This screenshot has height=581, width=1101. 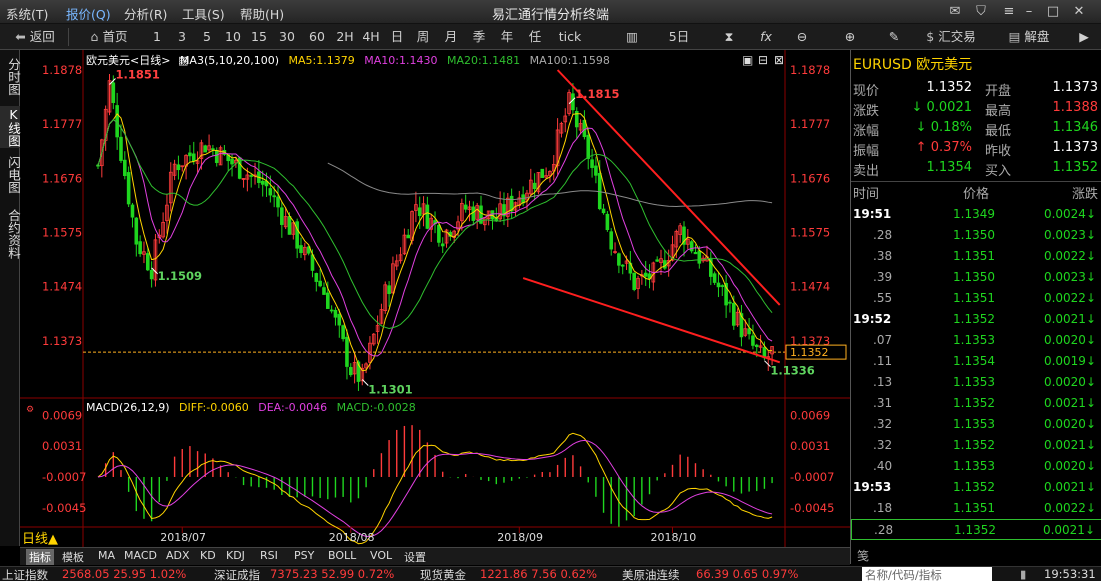 I want to click on indicator-tab-2: MA, so click(x=107, y=555).